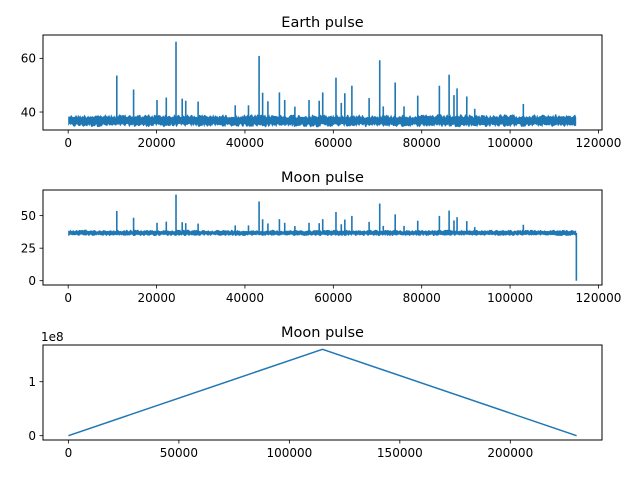 This screenshot has width=640, height=480. Describe the element at coordinates (179, 453) in the screenshot. I see `x-tick-label: 50000` at that location.